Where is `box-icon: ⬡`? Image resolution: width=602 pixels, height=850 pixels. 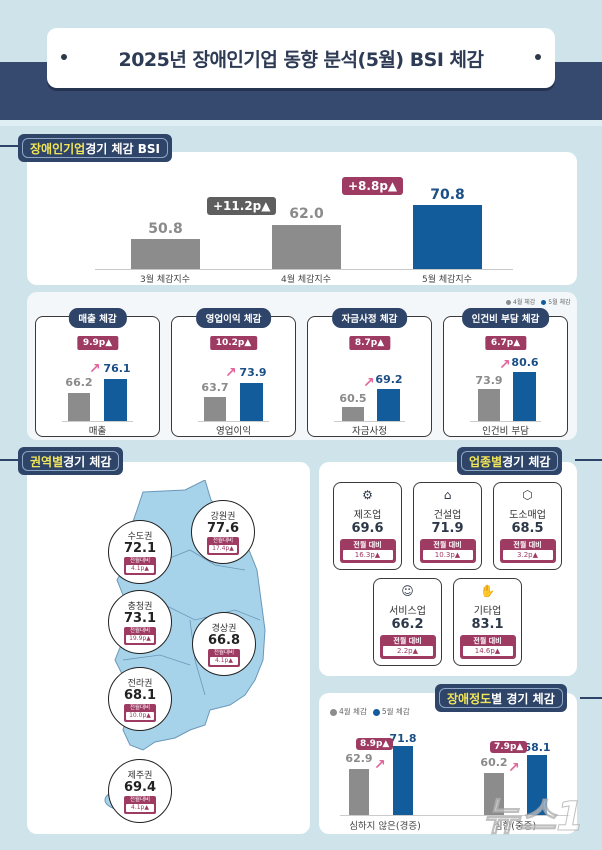
box-icon: ⬡ is located at coordinates (527, 495).